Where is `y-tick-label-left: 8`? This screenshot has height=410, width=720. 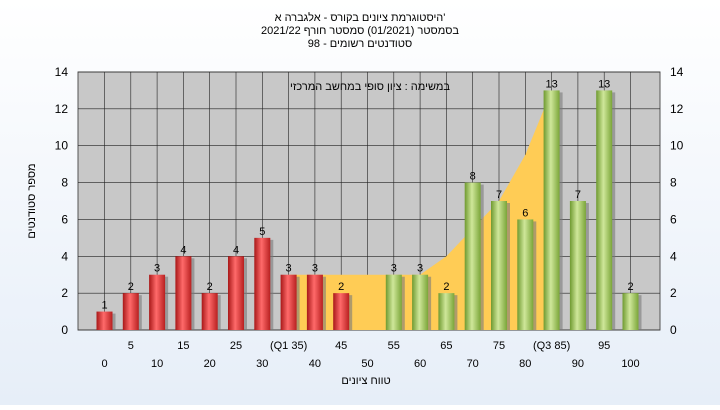
y-tick-label-left: 8 is located at coordinates (64, 183).